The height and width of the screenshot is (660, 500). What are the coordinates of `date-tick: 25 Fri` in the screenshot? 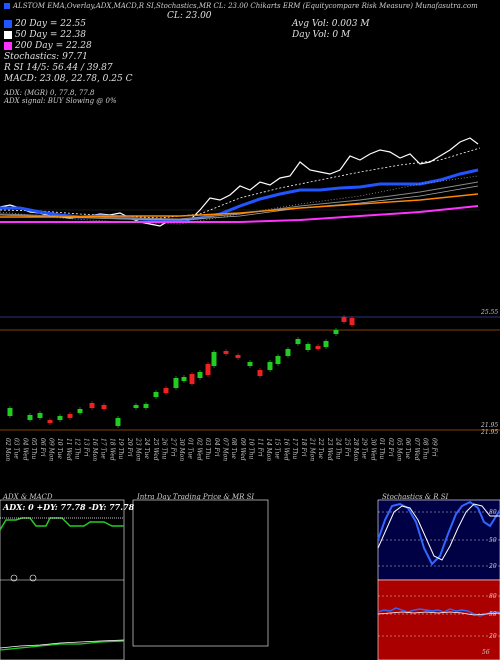 It's located at (346, 447).